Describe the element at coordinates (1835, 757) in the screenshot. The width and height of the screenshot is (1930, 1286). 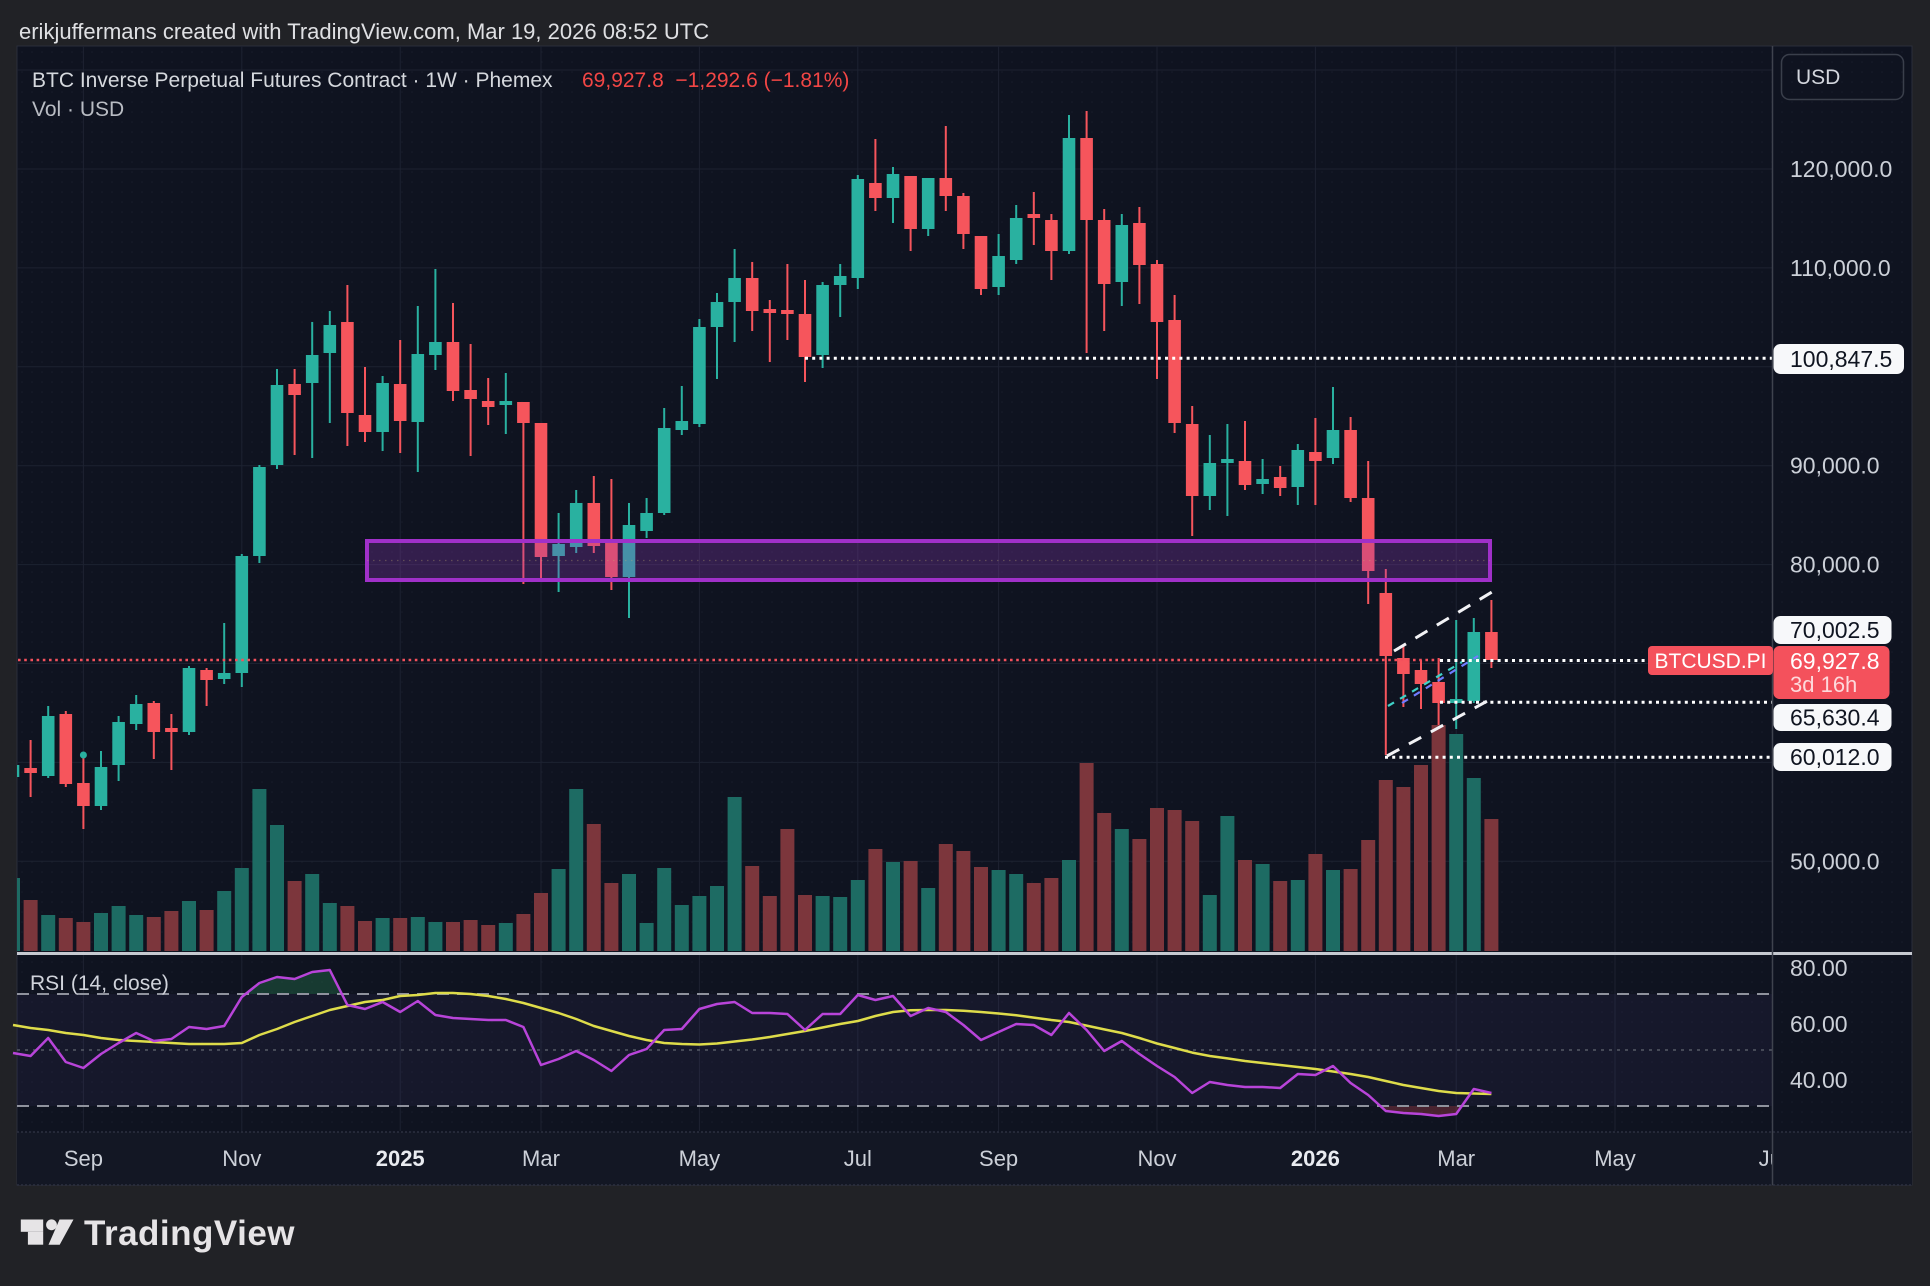
I see `svg-text: 60,012.0` at that location.